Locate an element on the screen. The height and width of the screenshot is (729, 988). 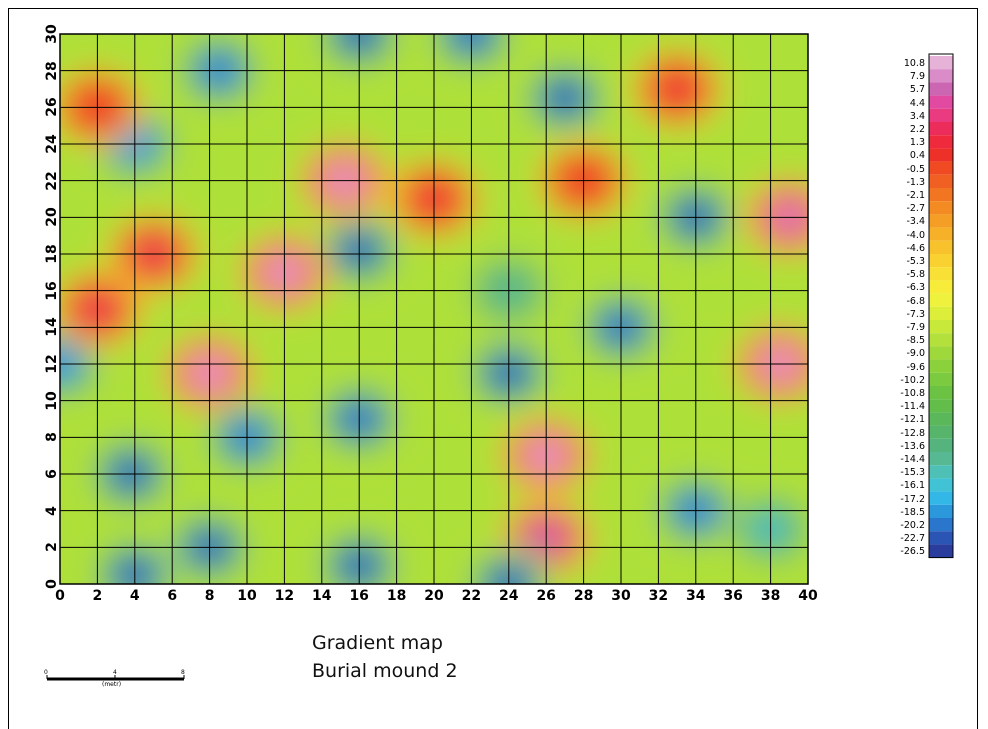
colorbar-label-32: -16.1 is located at coordinates (912, 486).